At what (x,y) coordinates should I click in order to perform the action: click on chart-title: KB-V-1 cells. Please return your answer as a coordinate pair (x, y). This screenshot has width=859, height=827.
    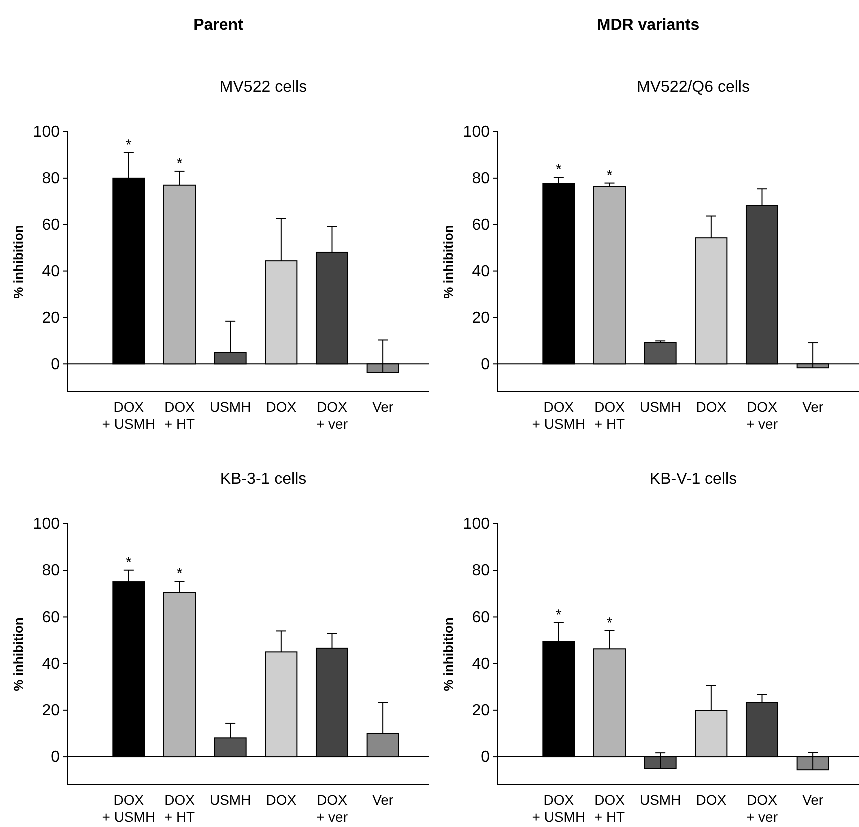
    Looking at the image, I should click on (694, 479).